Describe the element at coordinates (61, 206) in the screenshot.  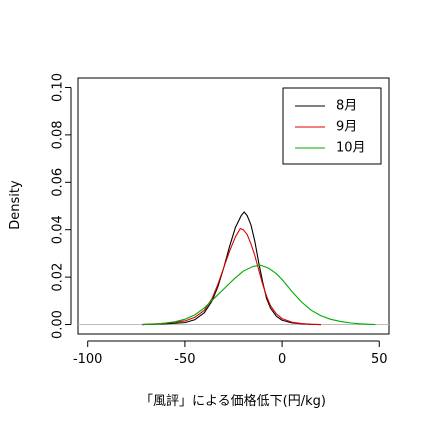
I see `y-axis: 0.00 0.02 0.04 0.06 0.08 0.10` at that location.